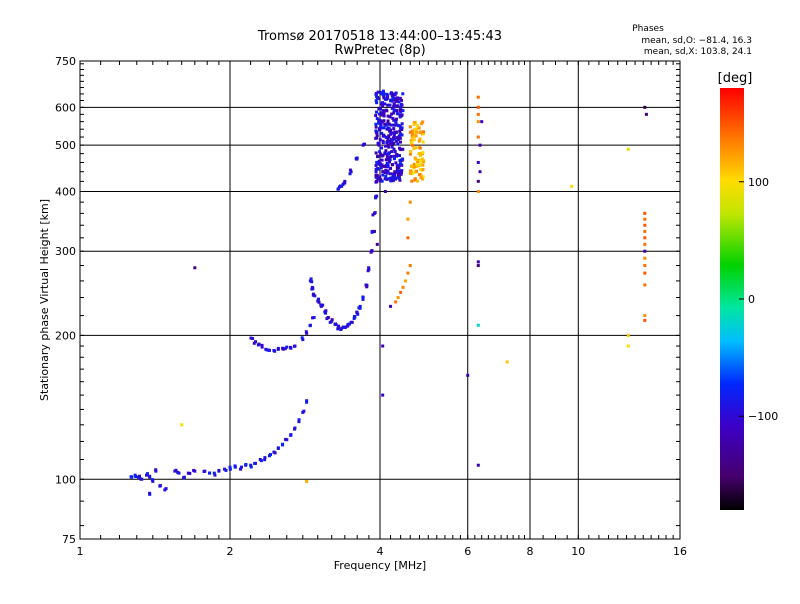  I want to click on y-tick-label: 400, so click(65, 191).